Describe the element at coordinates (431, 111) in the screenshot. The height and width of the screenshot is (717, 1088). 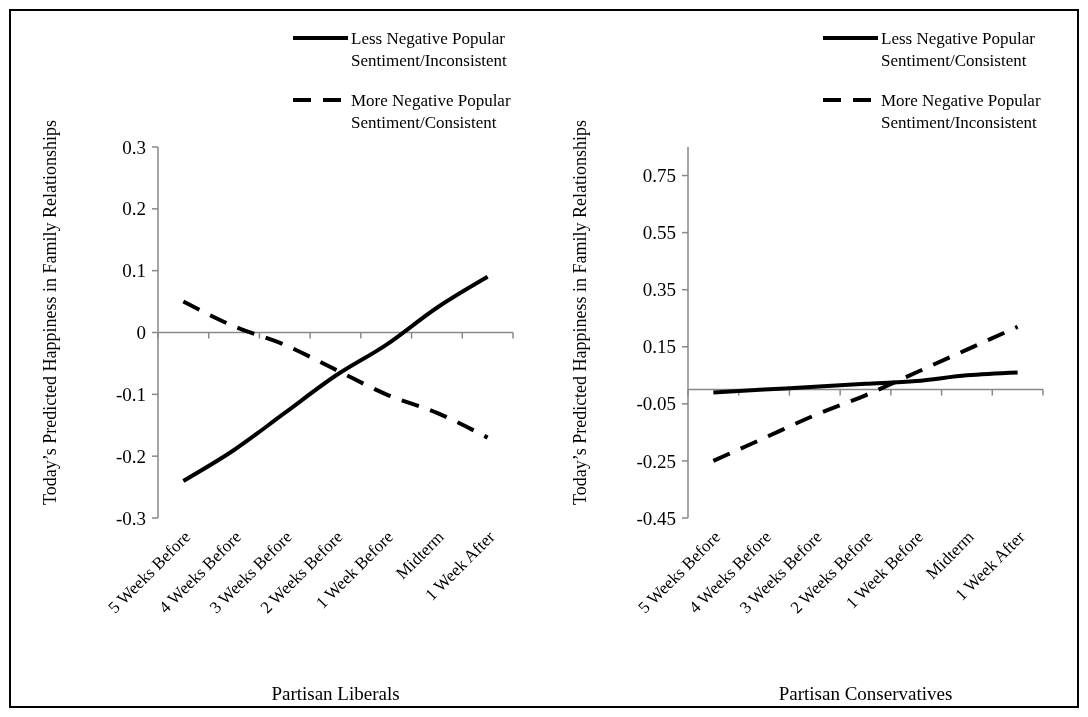
I see `legend-label: More Negative Popular Sentiment/Consistent` at that location.